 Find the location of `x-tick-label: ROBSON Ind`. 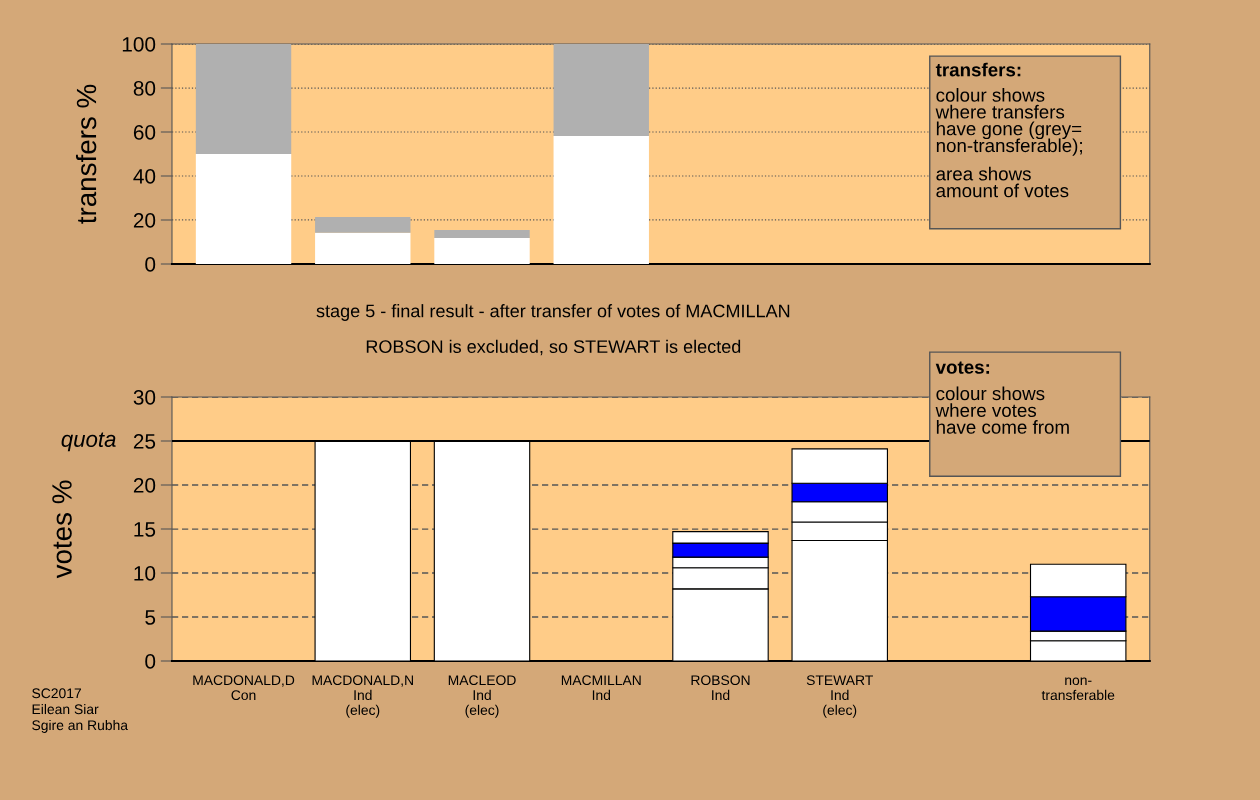

x-tick-label: ROBSON Ind is located at coordinates (720, 688).